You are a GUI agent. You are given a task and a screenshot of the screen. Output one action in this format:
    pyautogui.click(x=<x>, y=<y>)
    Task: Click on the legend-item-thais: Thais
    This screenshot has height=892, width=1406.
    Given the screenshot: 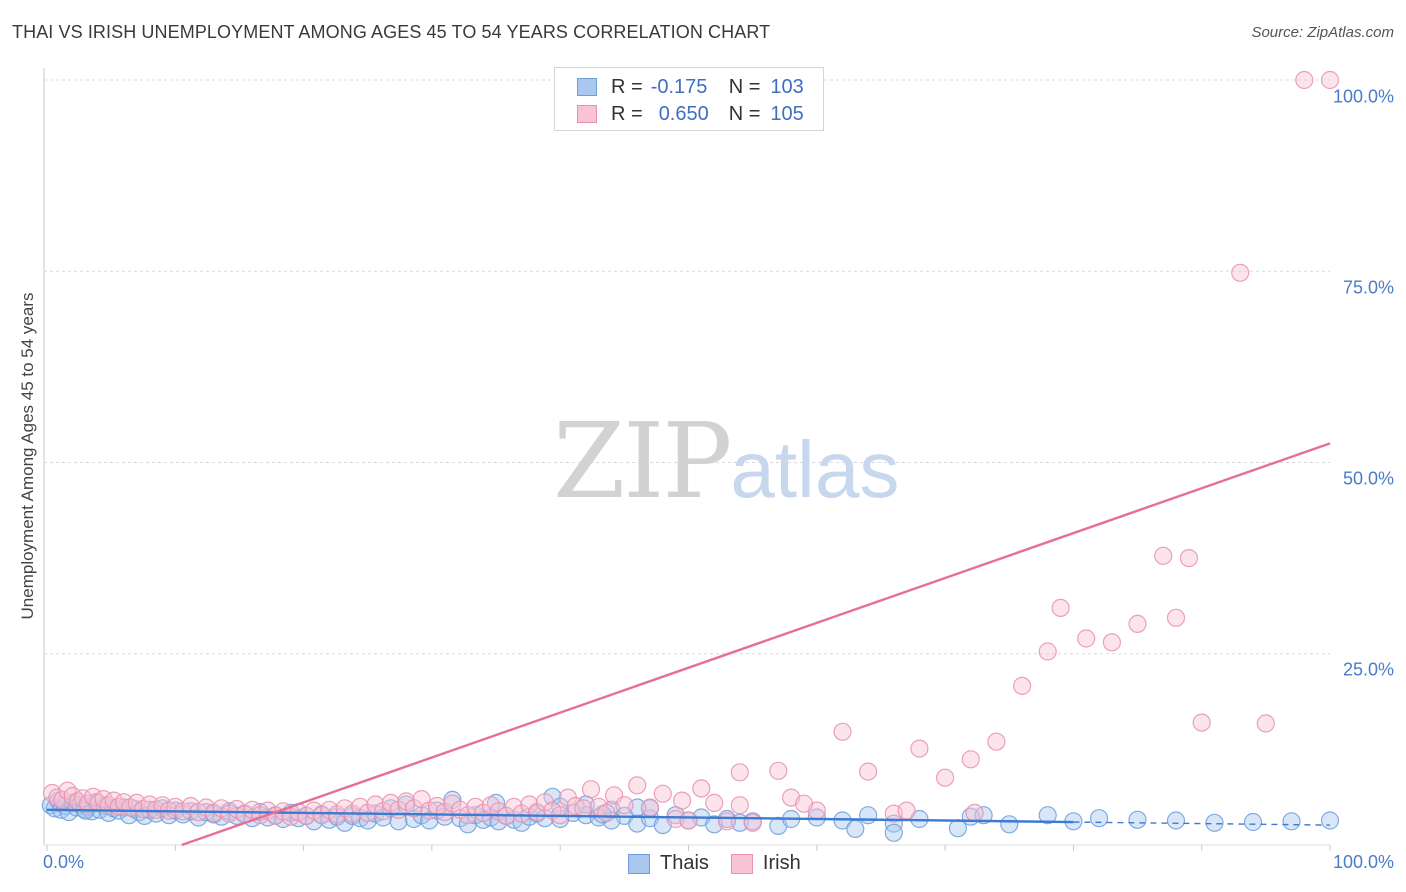 What is the action you would take?
    pyautogui.click(x=668, y=863)
    